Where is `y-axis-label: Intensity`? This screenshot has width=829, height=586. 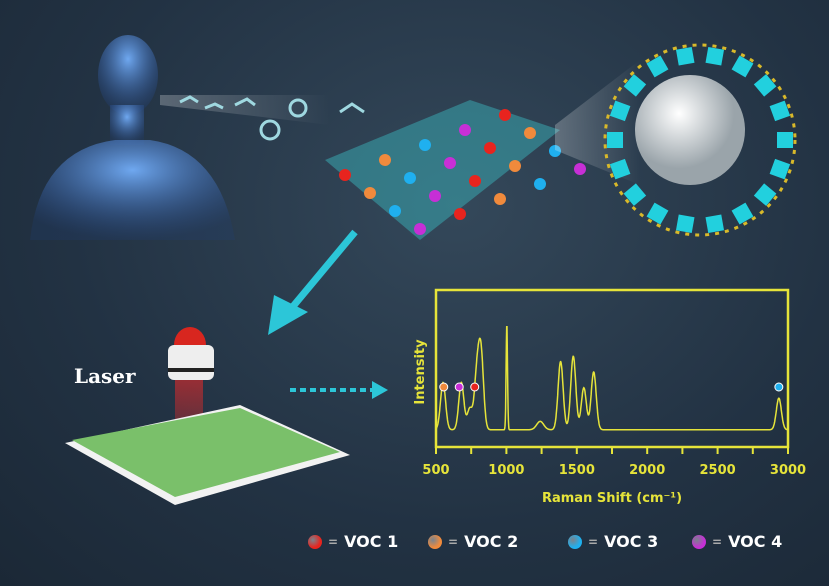 y-axis-label: Intensity is located at coordinates (420, 372).